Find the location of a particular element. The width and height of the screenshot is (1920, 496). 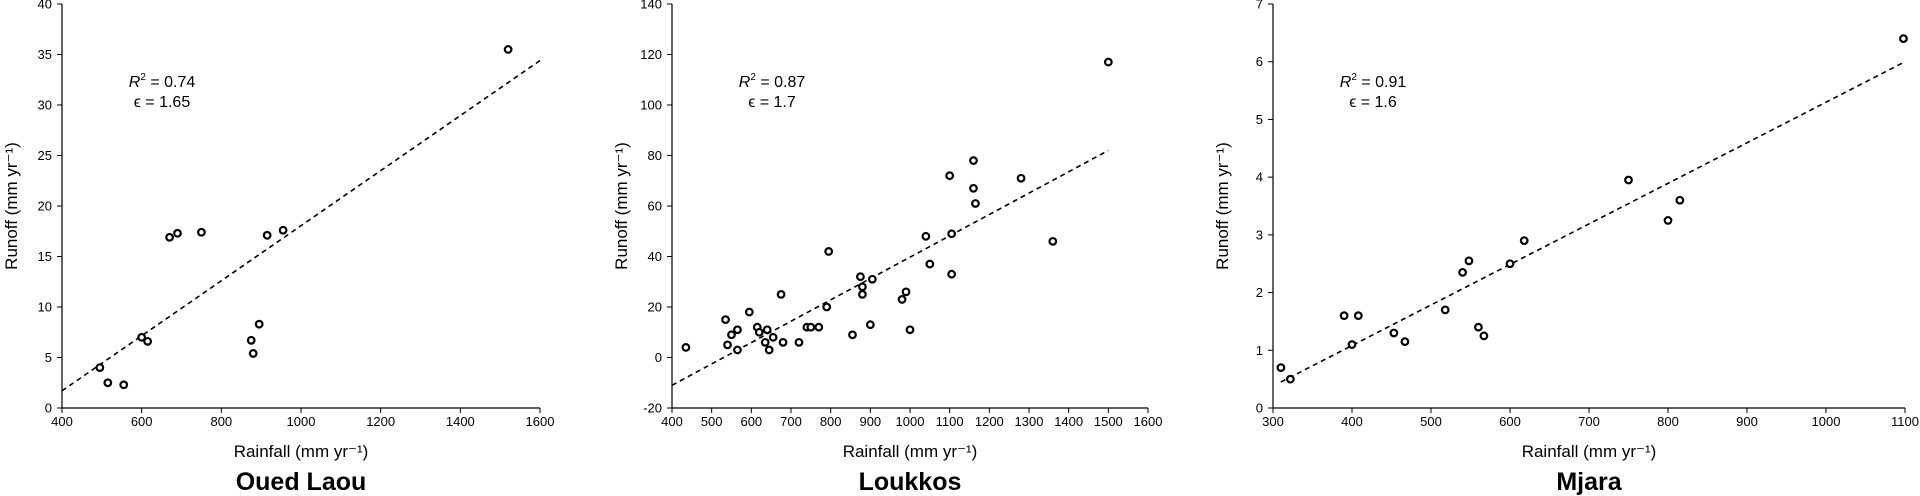

y-tick-label: 20 is located at coordinates (655, 307).